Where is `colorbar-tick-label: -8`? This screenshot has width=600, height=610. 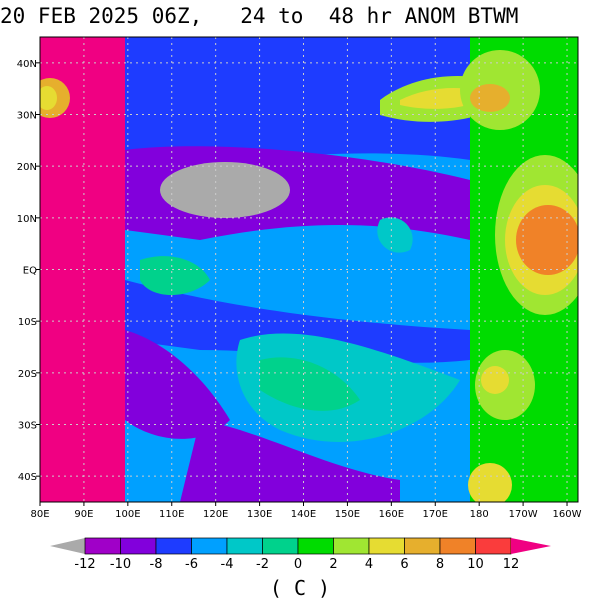
colorbar-tick-label: -8 is located at coordinates (156, 564).